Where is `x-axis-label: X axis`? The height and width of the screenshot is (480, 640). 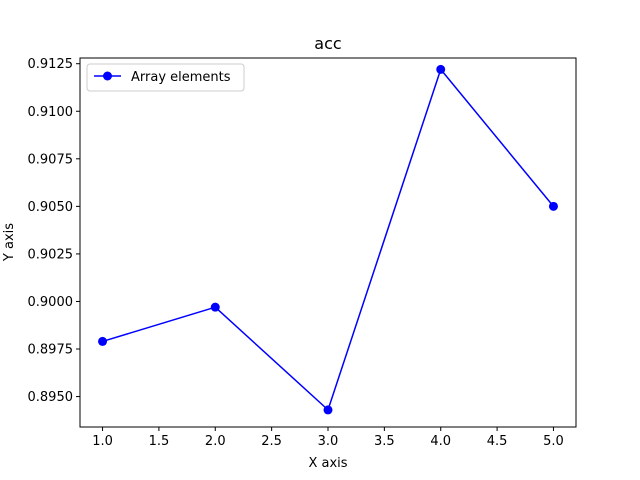 x-axis-label: X axis is located at coordinates (327, 463).